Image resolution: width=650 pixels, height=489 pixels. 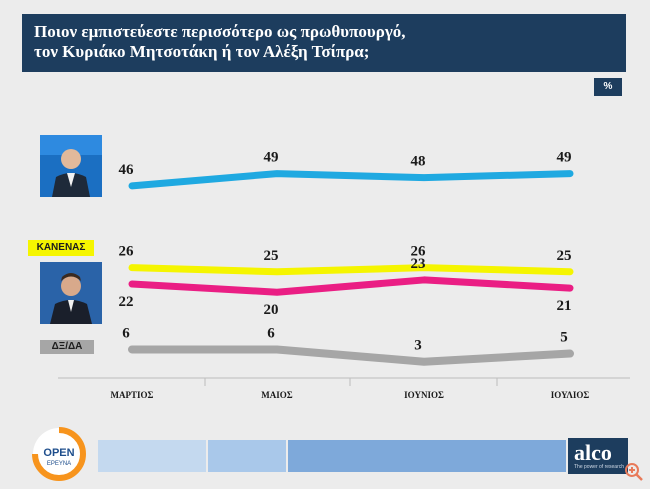 I want to click on x-tick-label: ΜΑΡΤΙΟΣ, so click(x=132, y=395).